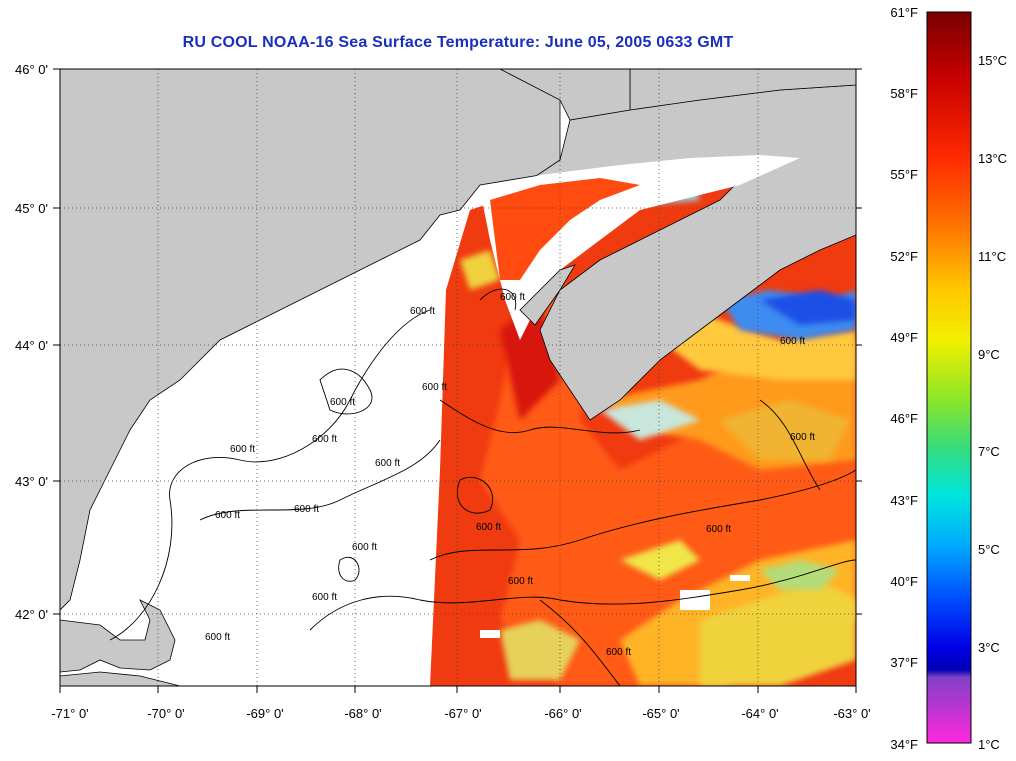 The height and width of the screenshot is (761, 1016). I want to click on colorbar, so click(949, 377).